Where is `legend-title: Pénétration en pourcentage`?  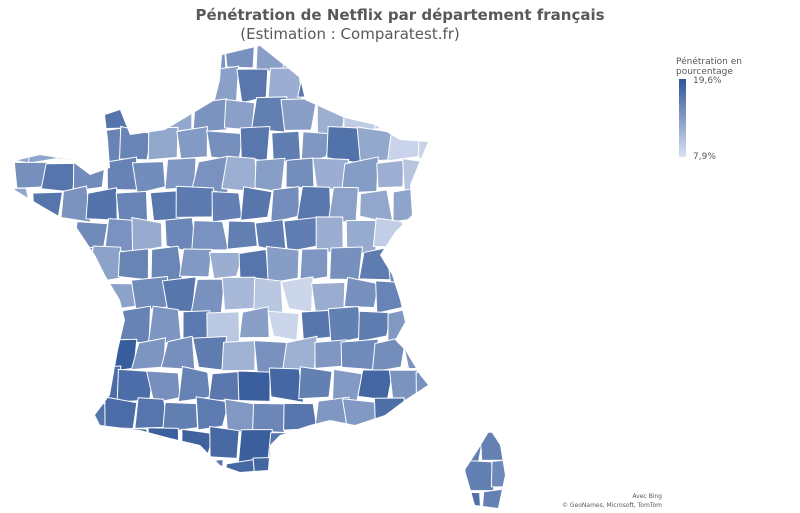 legend-title: Pénétration en pourcentage is located at coordinates (709, 67).